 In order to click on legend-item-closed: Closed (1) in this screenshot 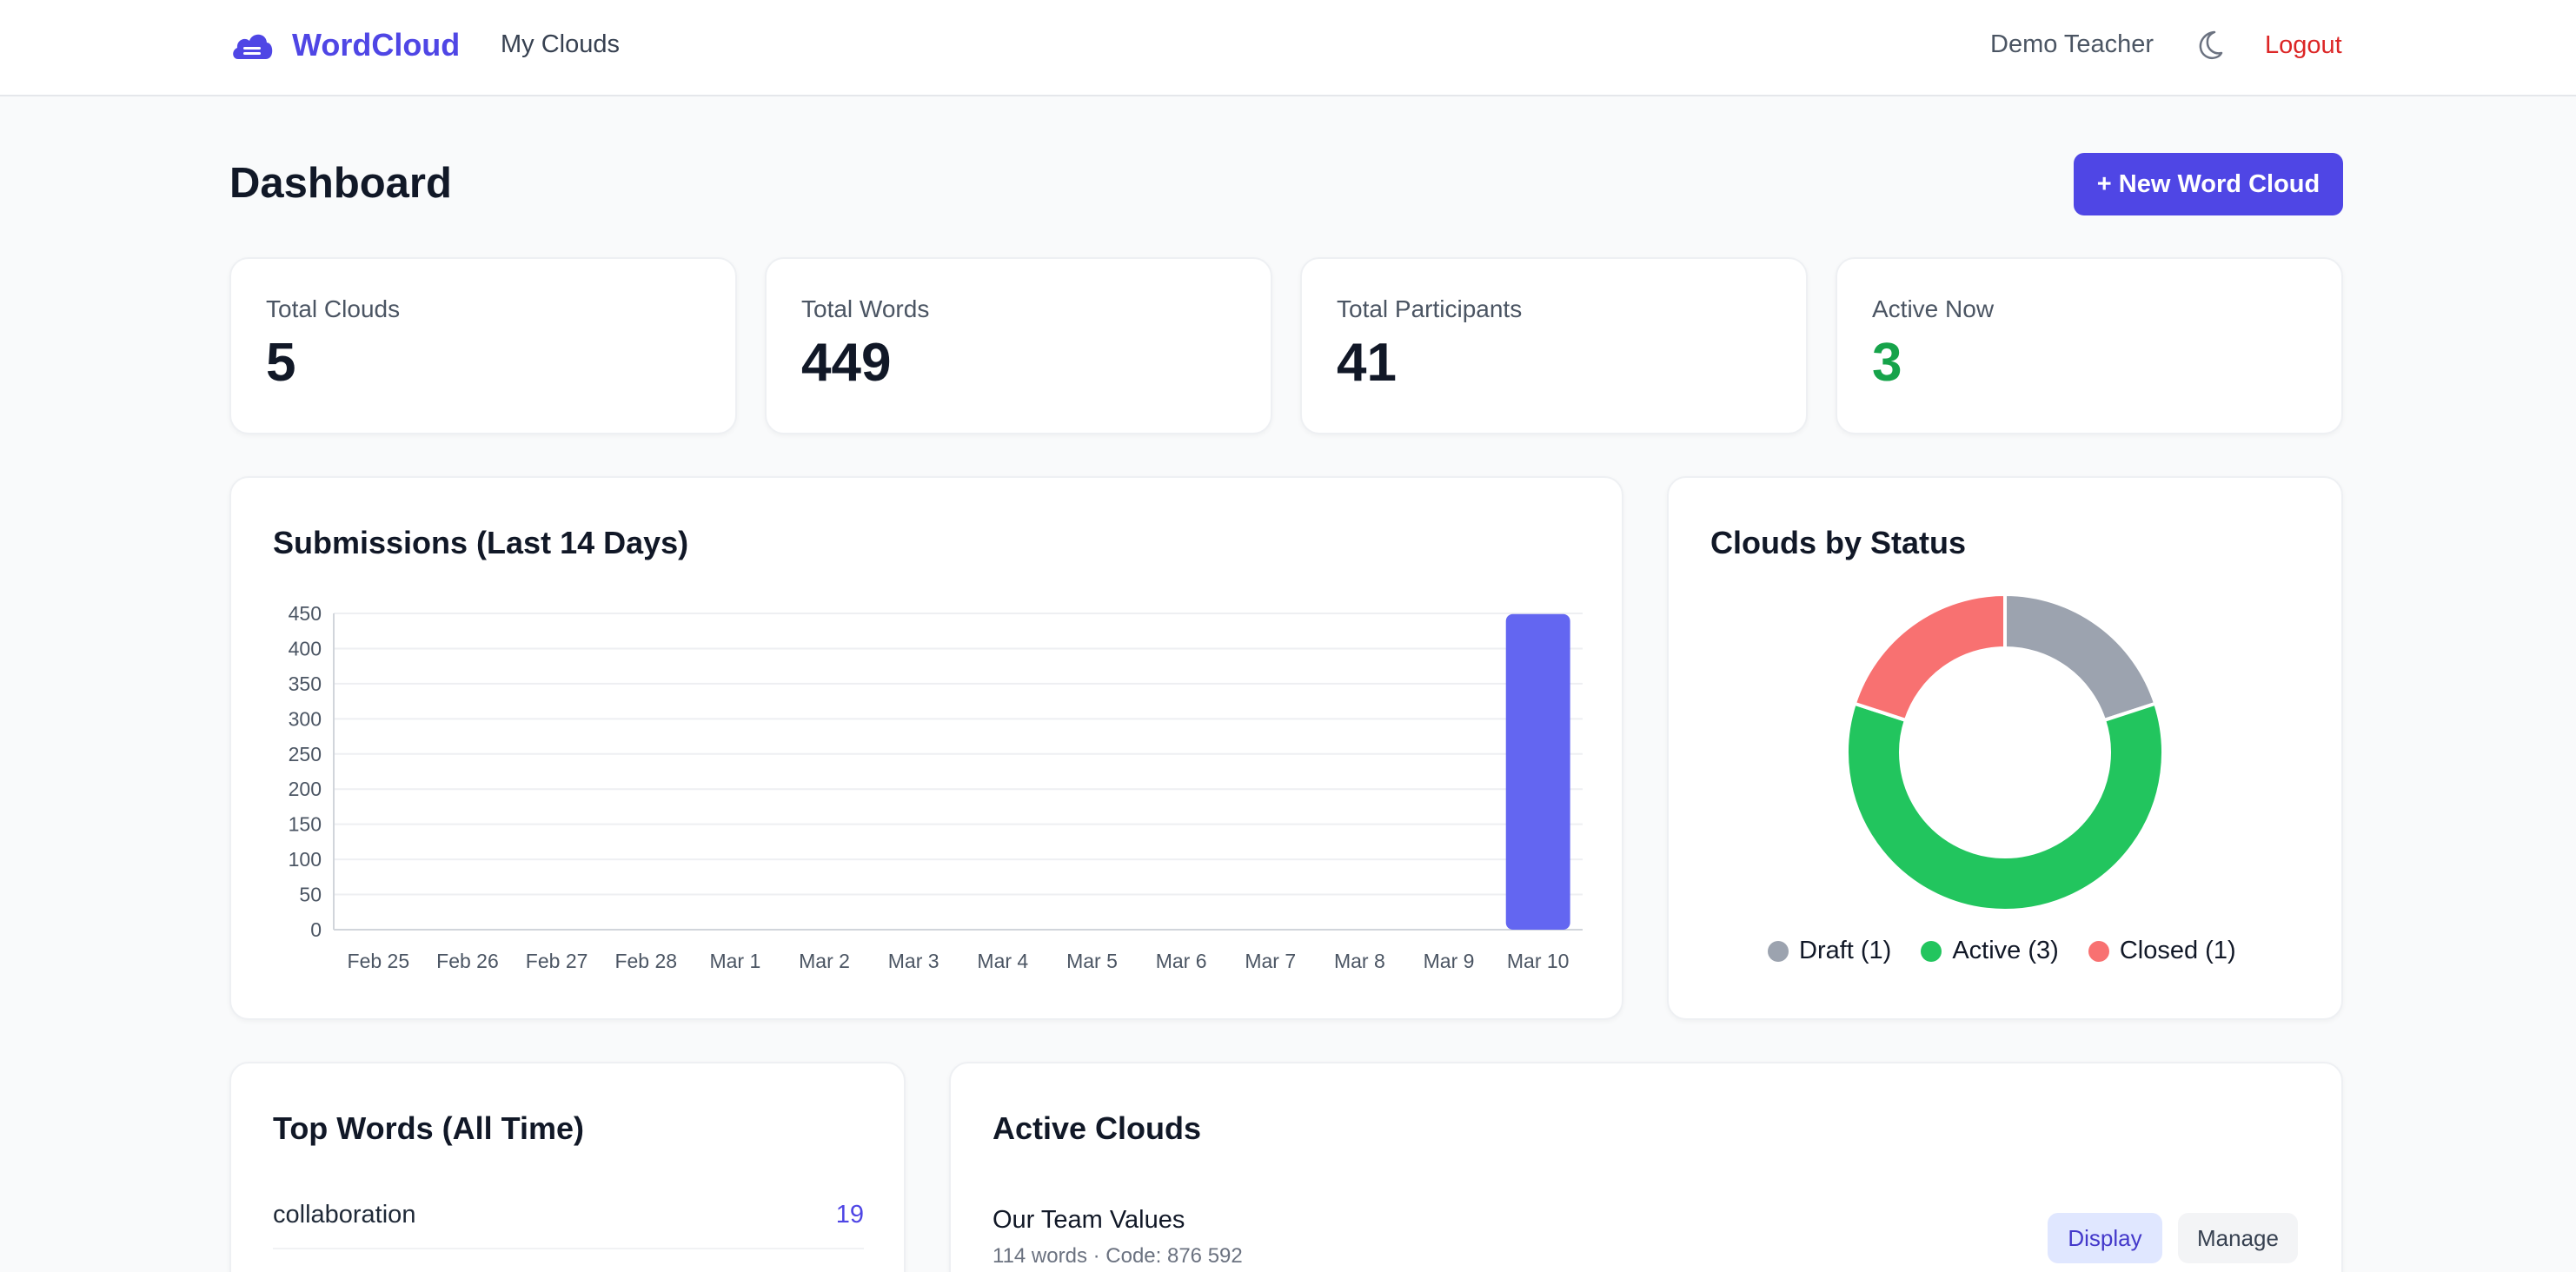, I will do `click(2162, 951)`.